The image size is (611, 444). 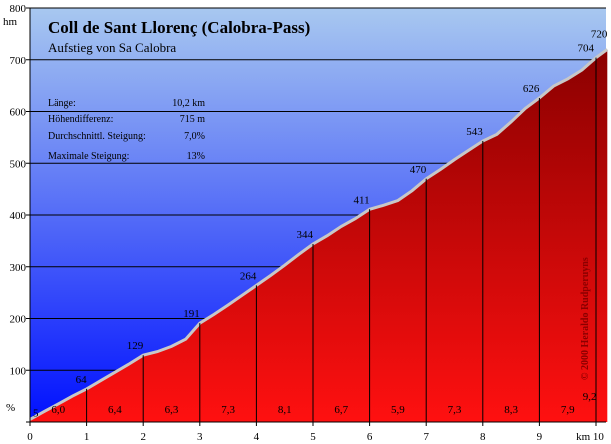 I want to click on chart-title: Coll de Sant Llorenç (Calobra-Pass), so click(x=179, y=27).